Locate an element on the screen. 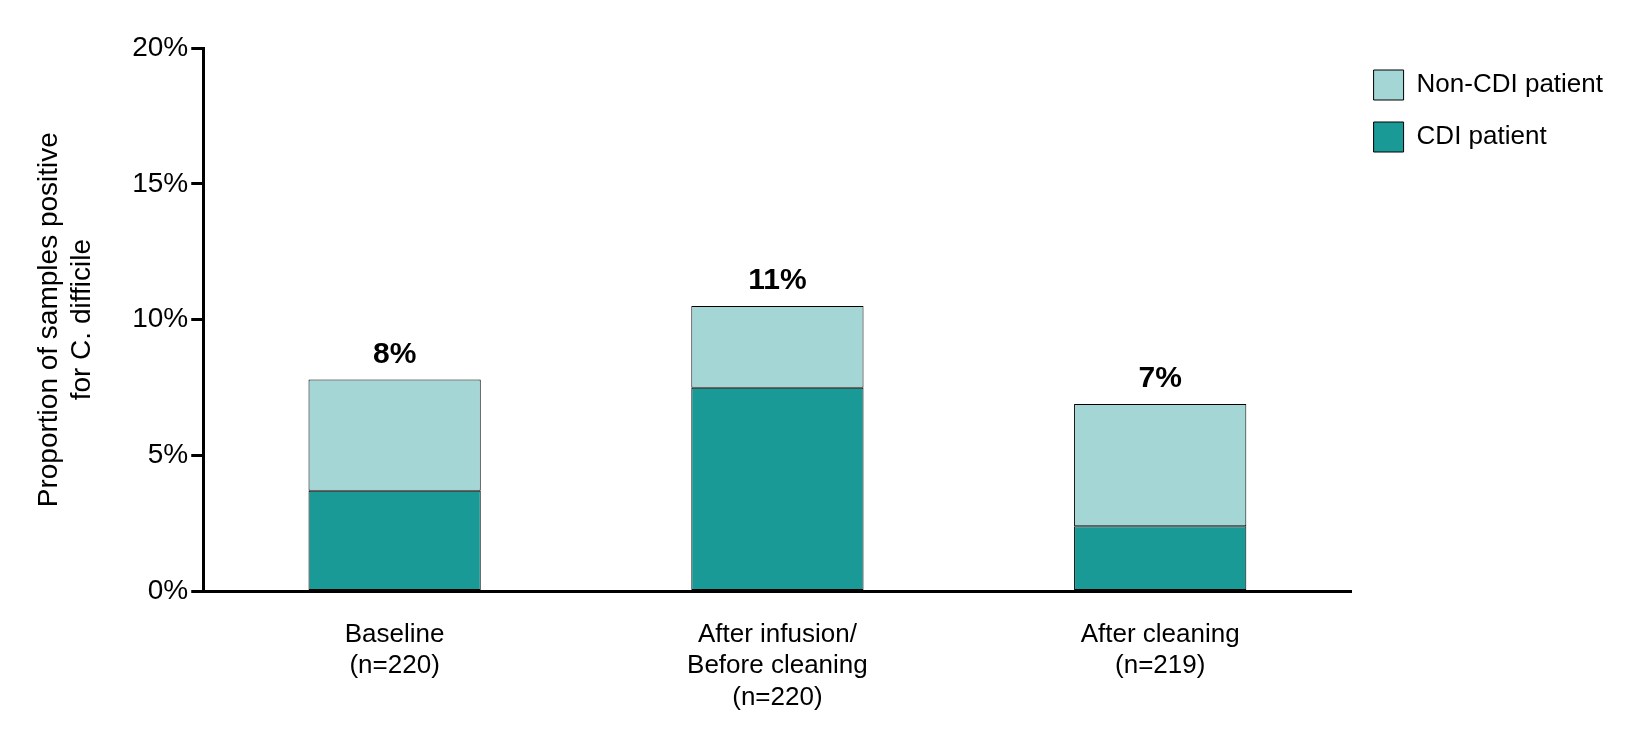 This screenshot has height=741, width=1647. y-tick-label: 10% is located at coordinates (160, 318).